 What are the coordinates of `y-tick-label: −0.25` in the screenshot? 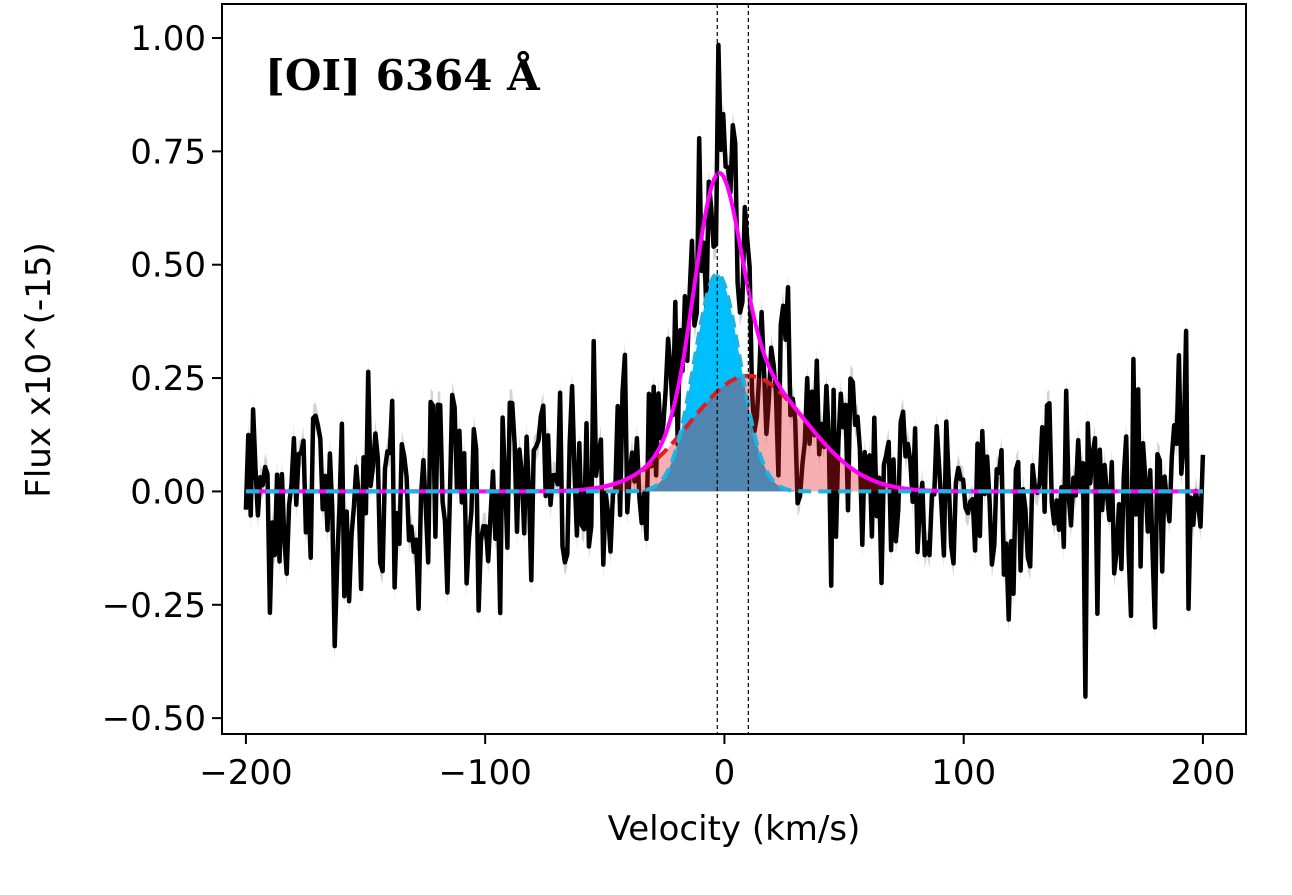 It's located at (154, 606).